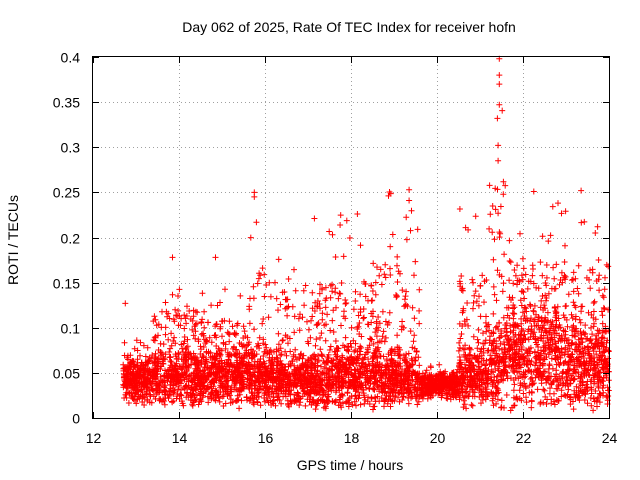 This screenshot has width=640, height=480. I want to click on x-tick-label: 14, so click(180, 438).